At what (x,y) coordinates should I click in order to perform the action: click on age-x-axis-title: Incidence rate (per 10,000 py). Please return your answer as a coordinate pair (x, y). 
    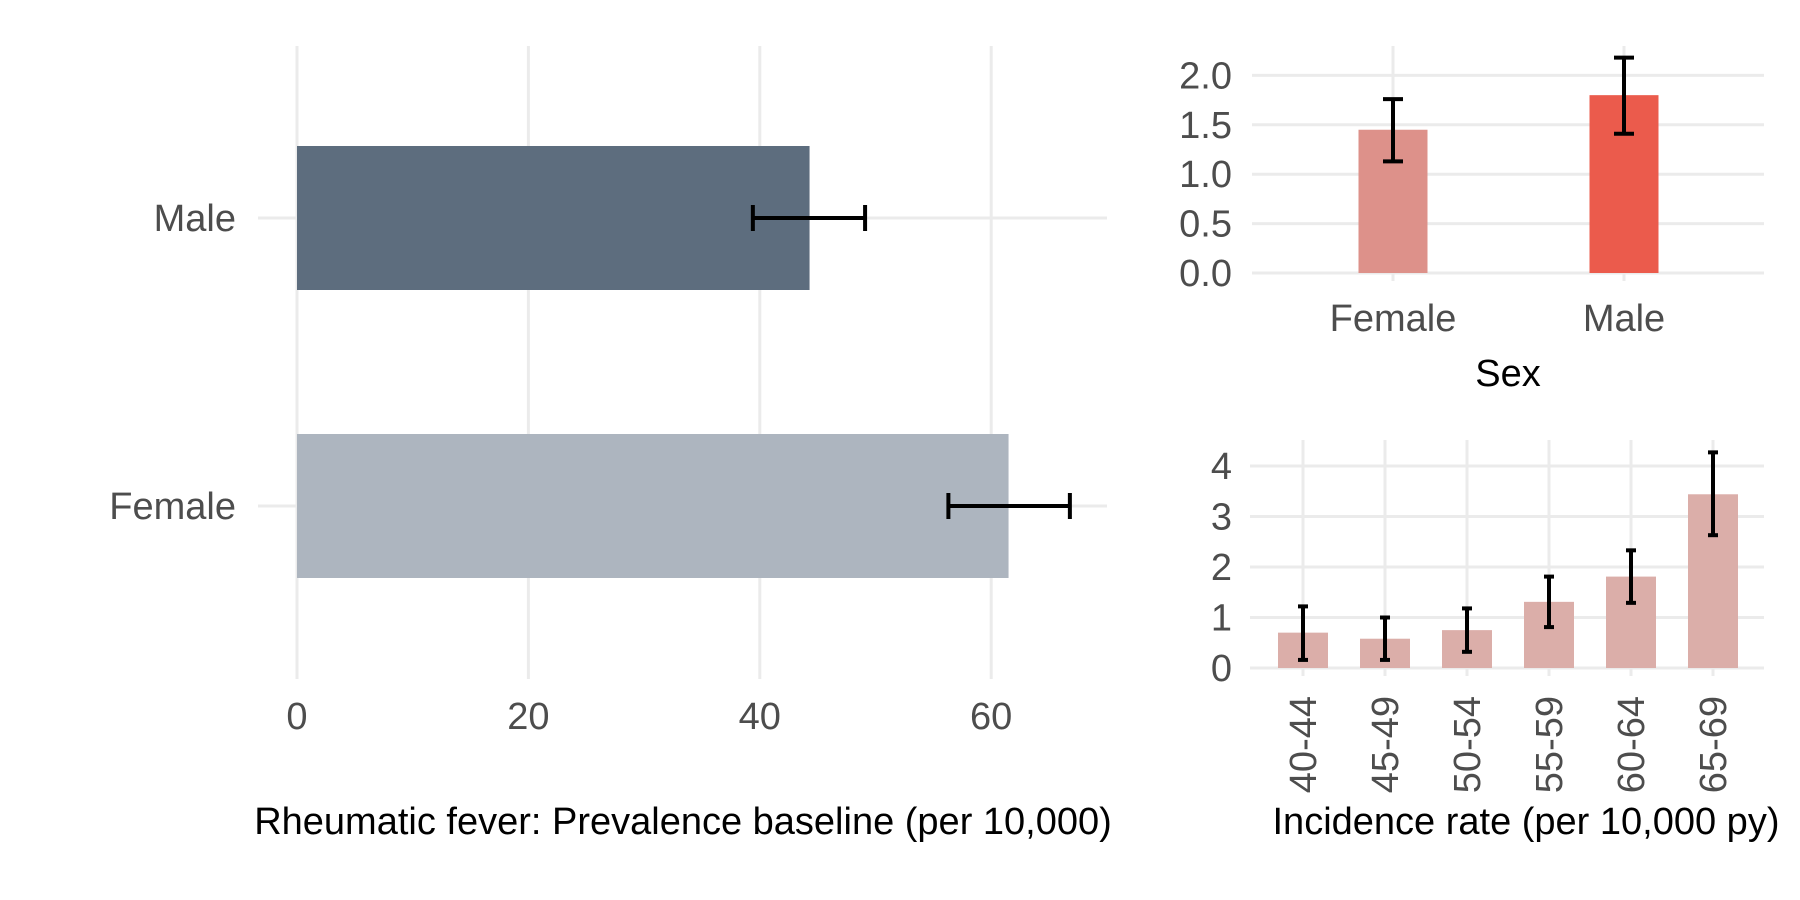
    Looking at the image, I should click on (1526, 822).